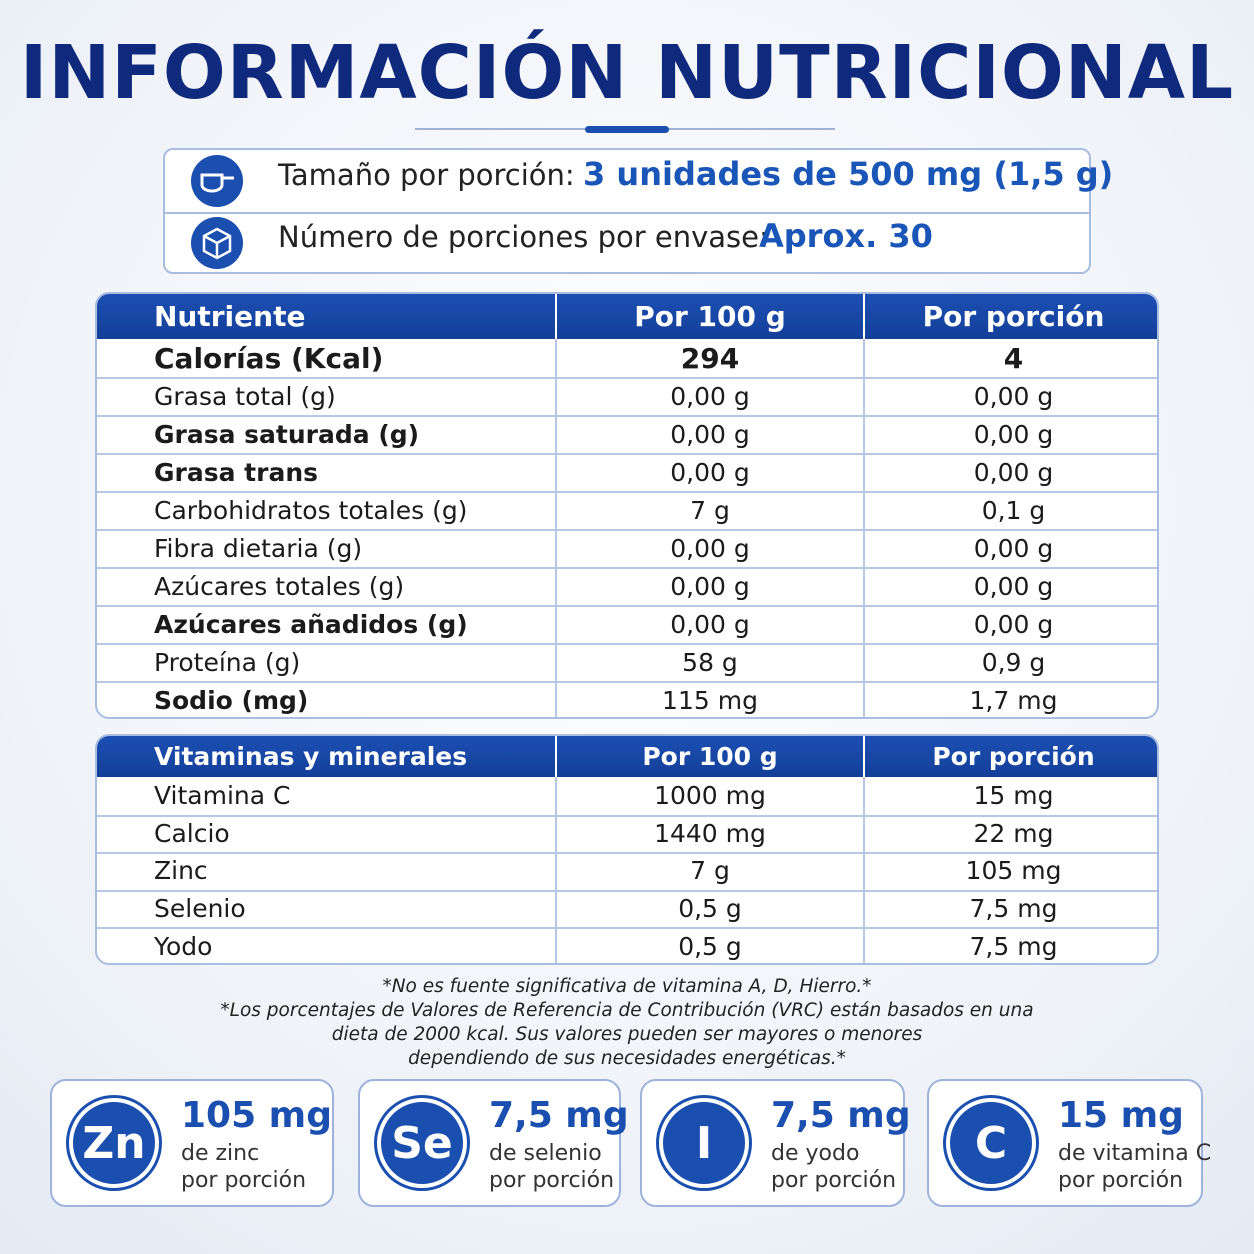  Describe the element at coordinates (114, 1143) in the screenshot. I see `badge-circle: Zn` at that location.